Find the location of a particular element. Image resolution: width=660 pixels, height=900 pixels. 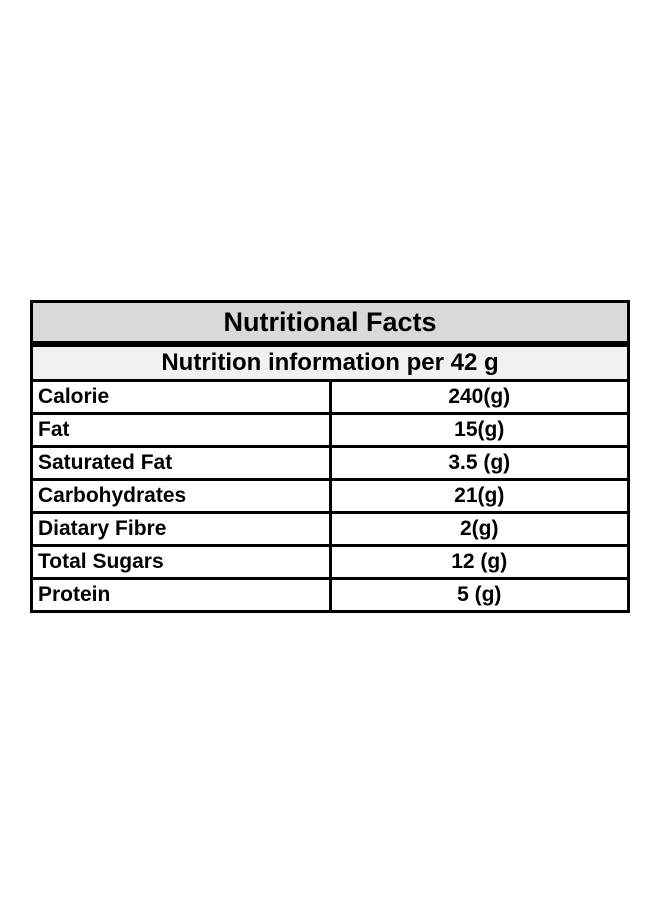

nutrient-value: 21(g) is located at coordinates (479, 496).